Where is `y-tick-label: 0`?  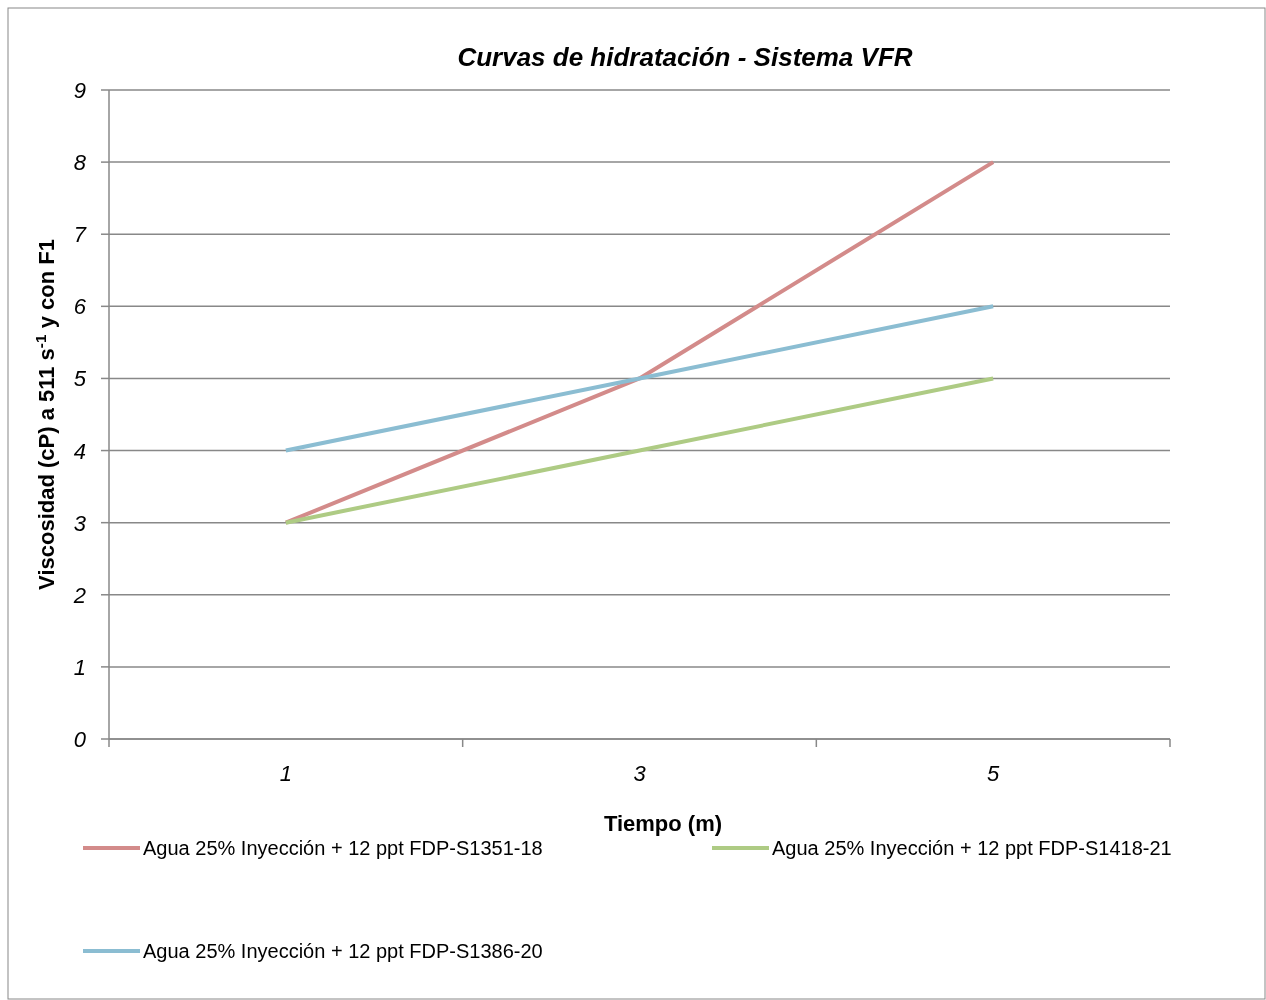 y-tick-label: 0 is located at coordinates (80, 739).